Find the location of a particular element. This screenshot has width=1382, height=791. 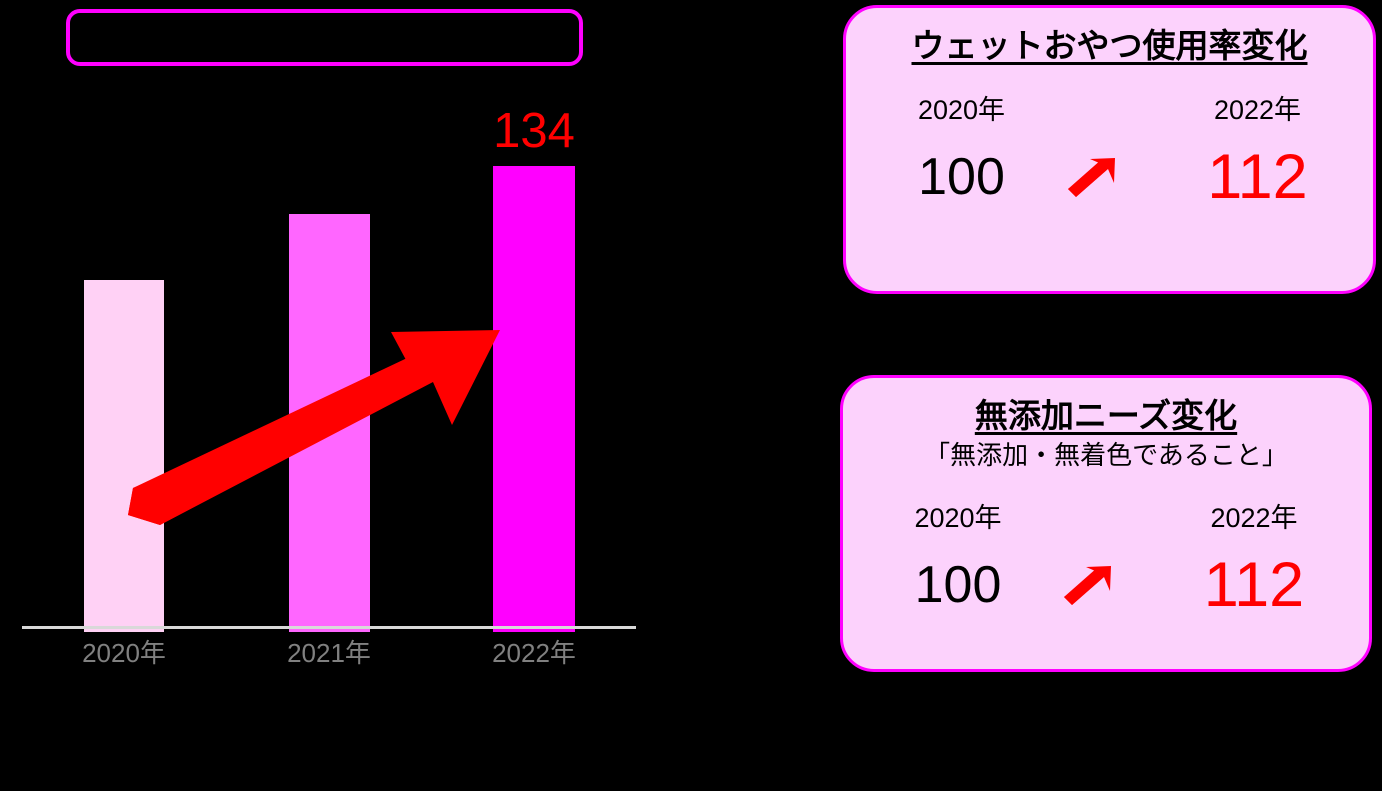

x-axis-label-2021: 2021年 is located at coordinates (329, 653).